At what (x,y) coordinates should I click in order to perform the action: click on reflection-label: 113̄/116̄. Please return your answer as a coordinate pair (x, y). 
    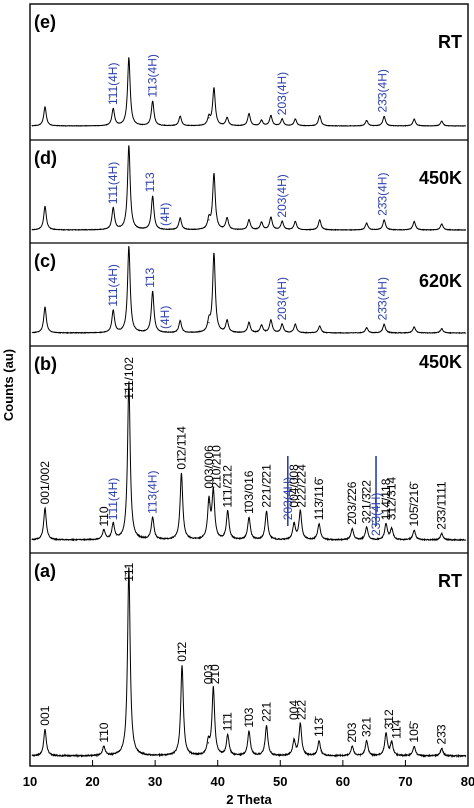
    Looking at the image, I should click on (319, 499).